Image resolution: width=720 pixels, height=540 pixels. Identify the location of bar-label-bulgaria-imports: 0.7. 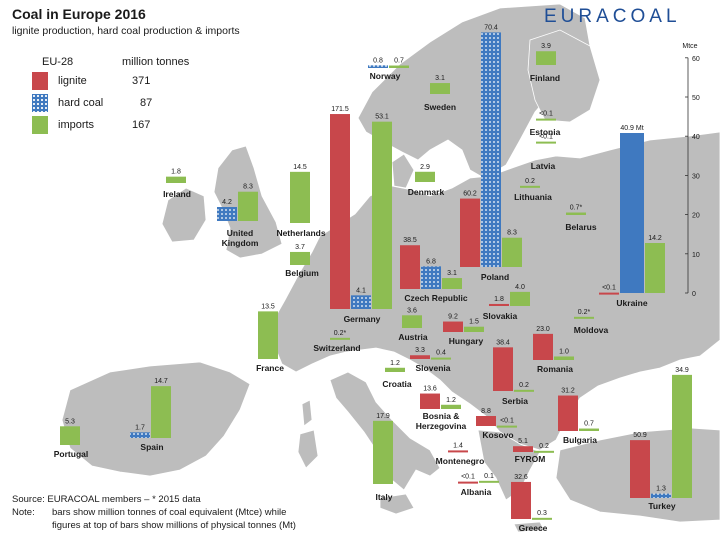
(589, 424).